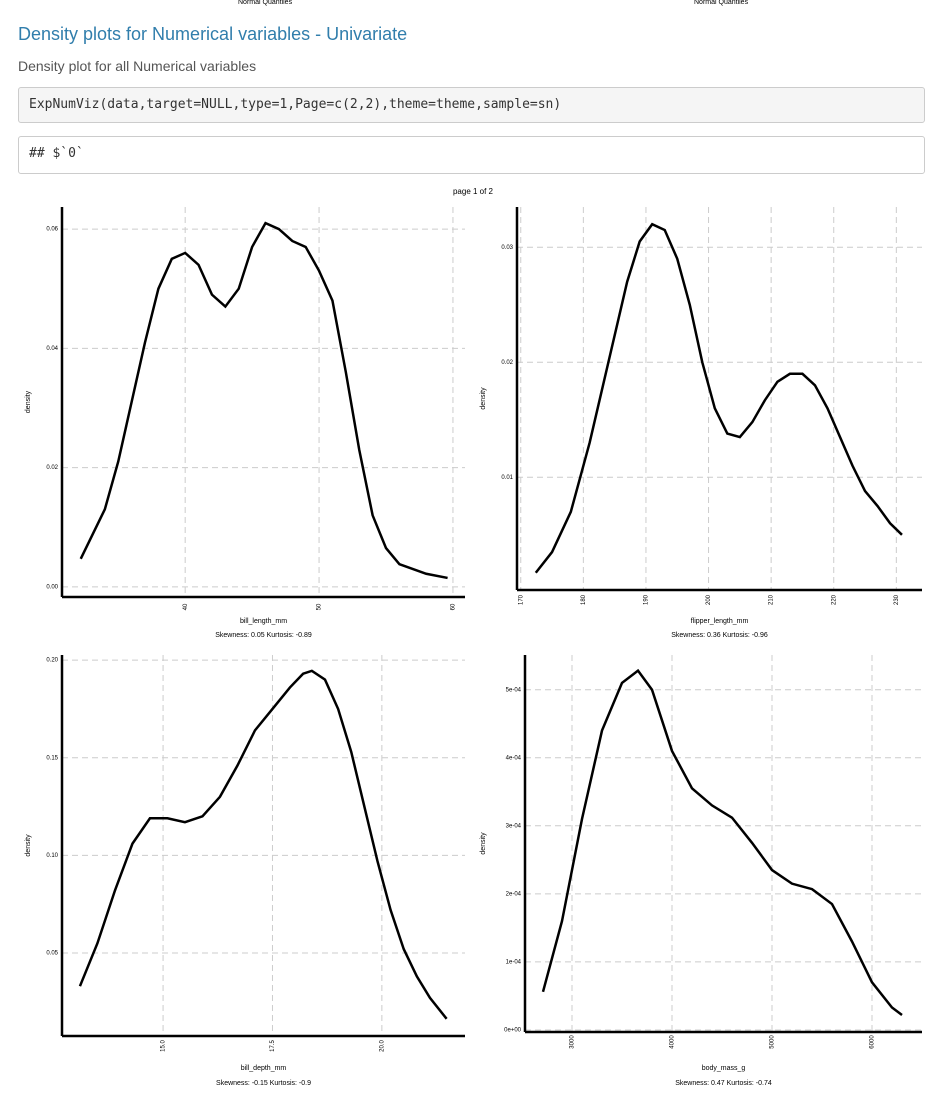 This screenshot has width=949, height=1101. Describe the element at coordinates (897, 599) in the screenshot. I see `x-tick-label: 230` at that location.